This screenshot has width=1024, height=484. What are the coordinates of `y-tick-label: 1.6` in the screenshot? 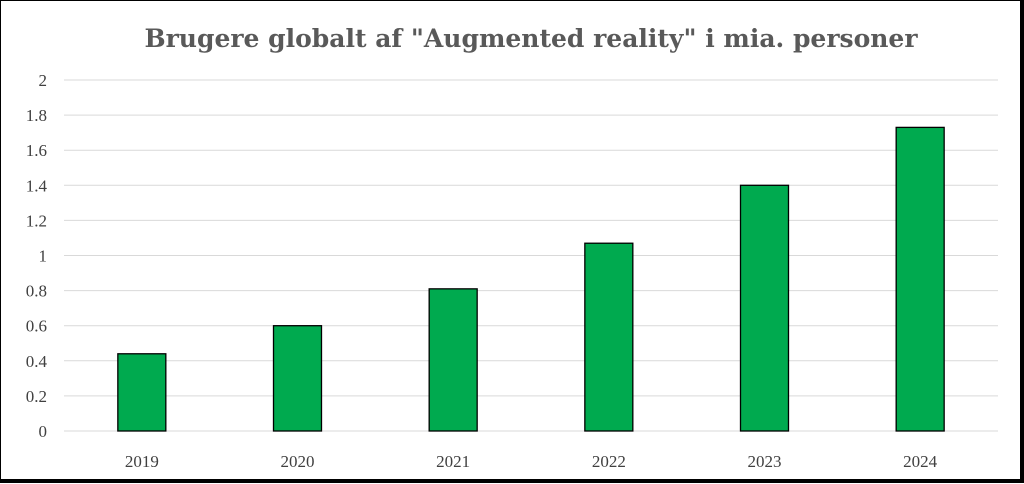 It's located at (36, 150).